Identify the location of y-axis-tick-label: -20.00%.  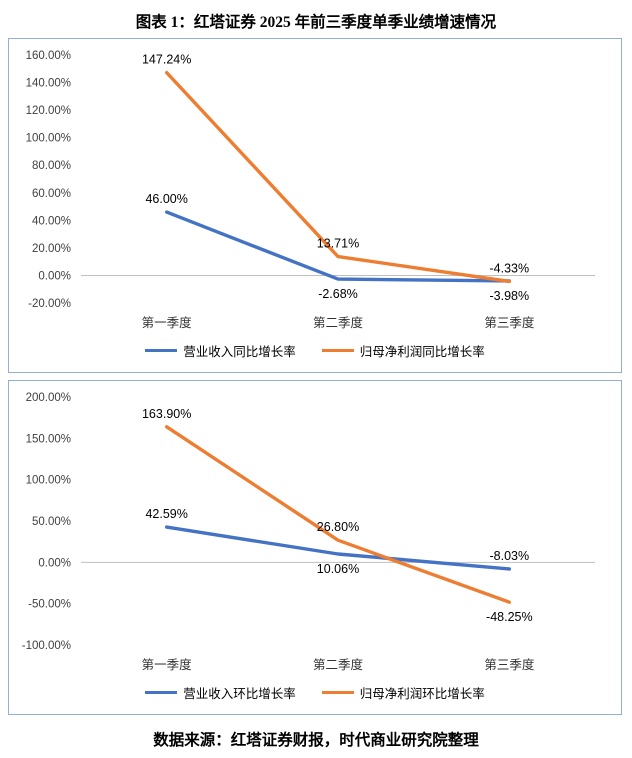
(49, 304).